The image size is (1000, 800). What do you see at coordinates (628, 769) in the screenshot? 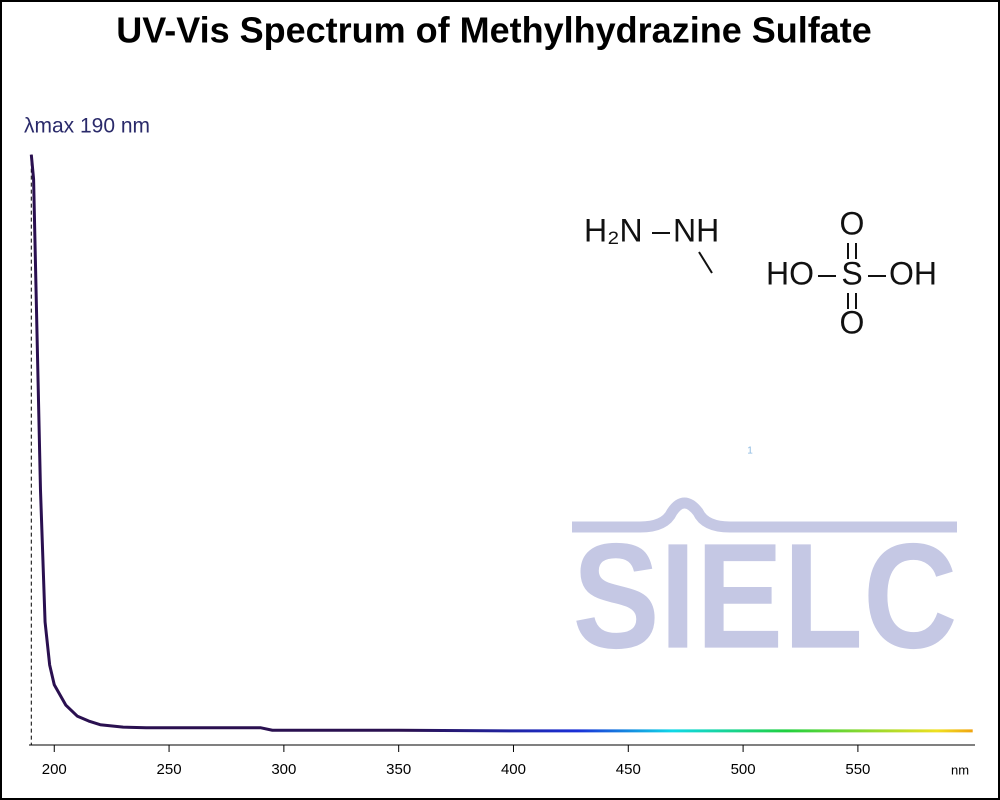
I see `x-tick-label: 450` at bounding box center [628, 769].